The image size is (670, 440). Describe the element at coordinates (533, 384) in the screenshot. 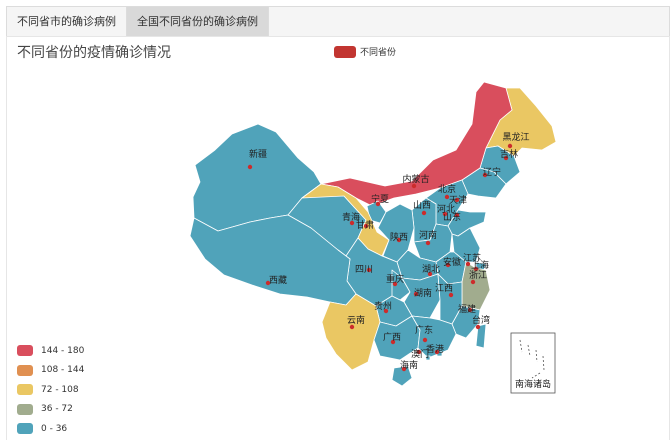

I see `inset-label: 南海诸岛` at that location.